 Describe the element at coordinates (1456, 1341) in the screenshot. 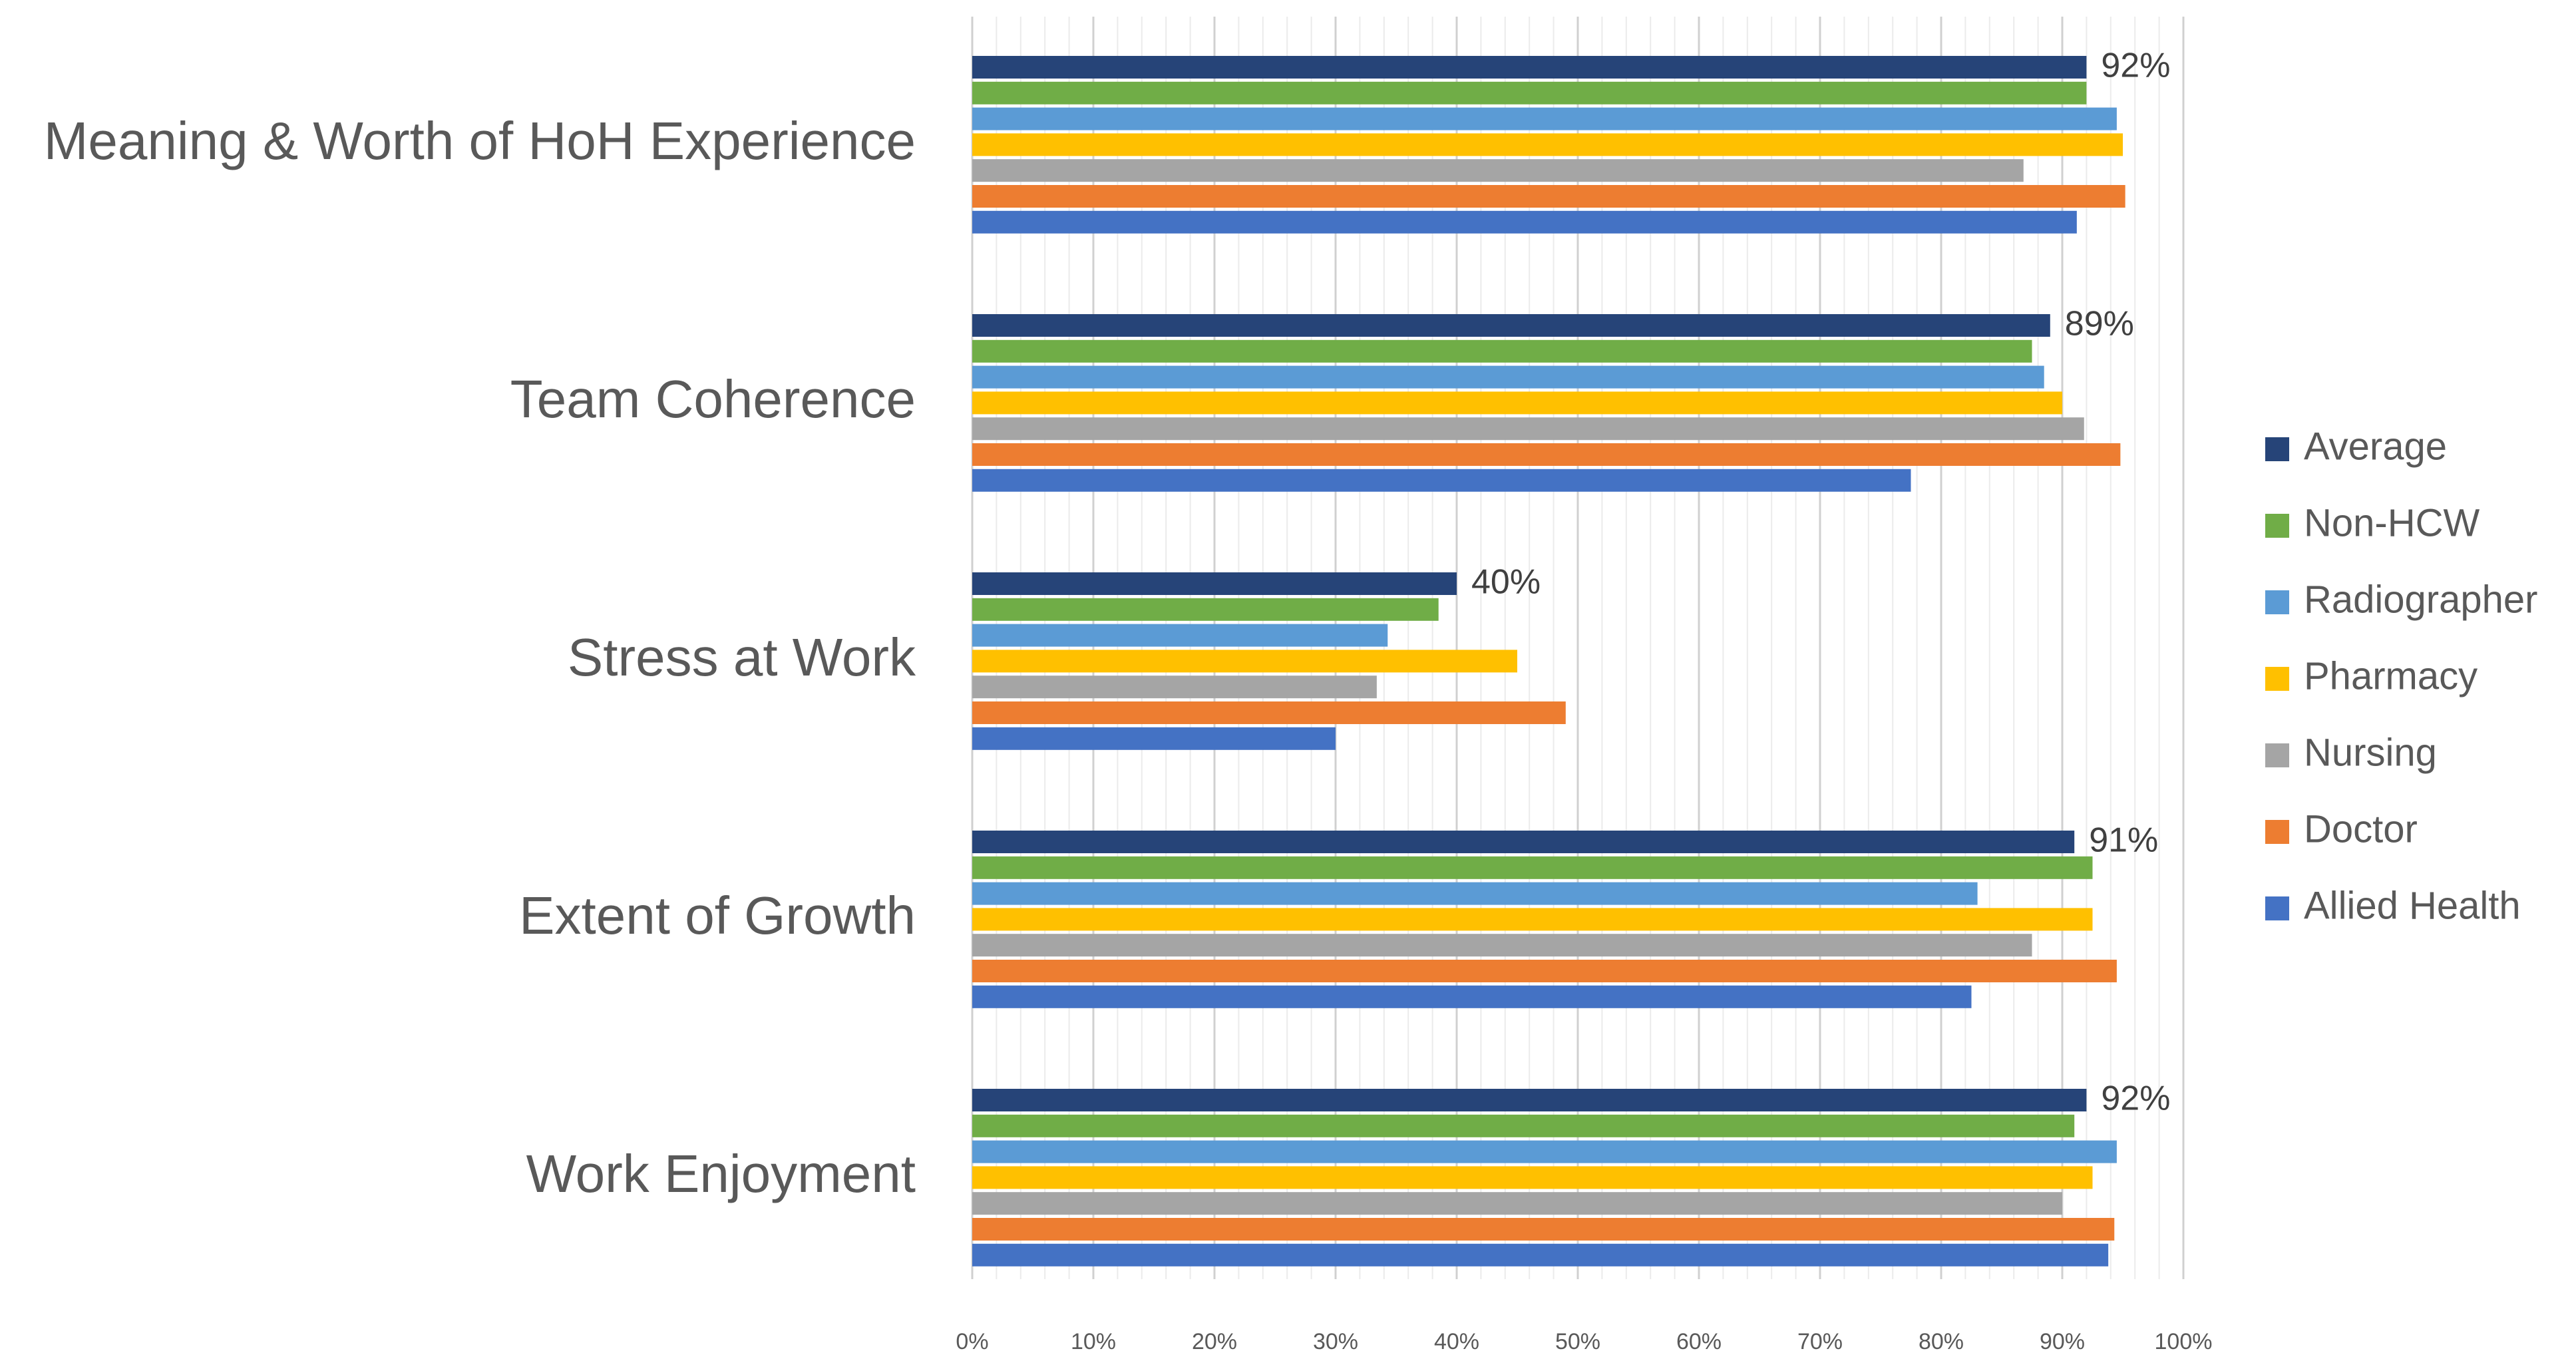

I see `x-tick-label: 40%` at that location.